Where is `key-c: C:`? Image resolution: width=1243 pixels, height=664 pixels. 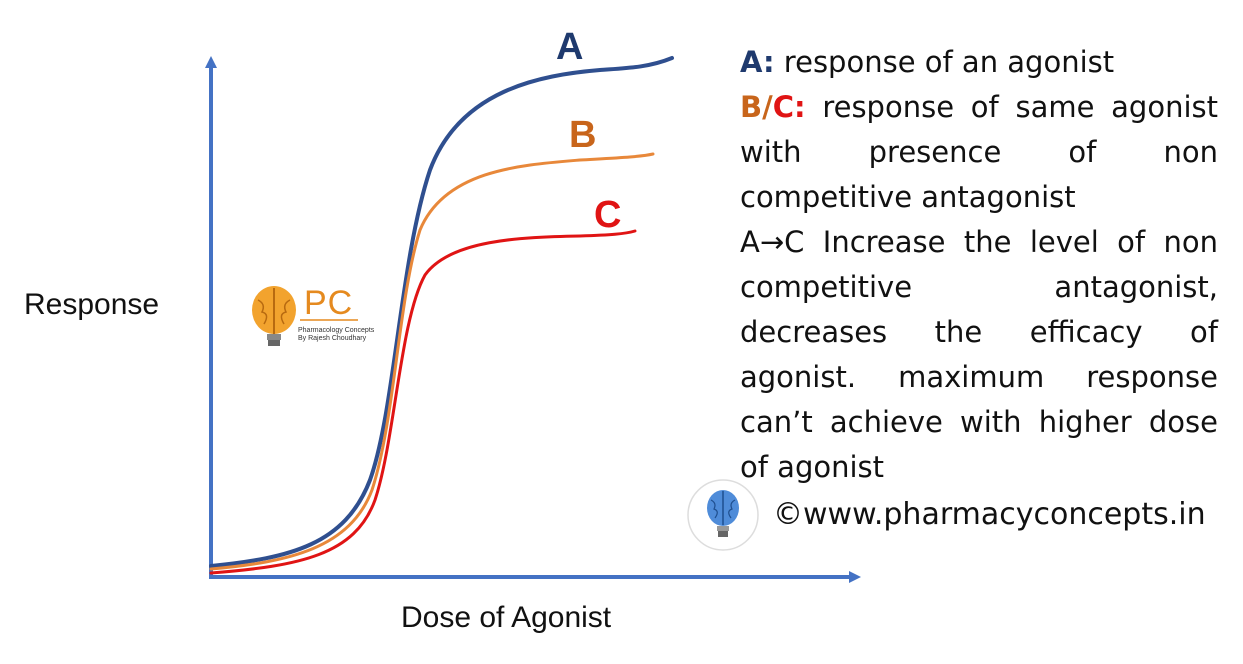 key-c: C: is located at coordinates (789, 107).